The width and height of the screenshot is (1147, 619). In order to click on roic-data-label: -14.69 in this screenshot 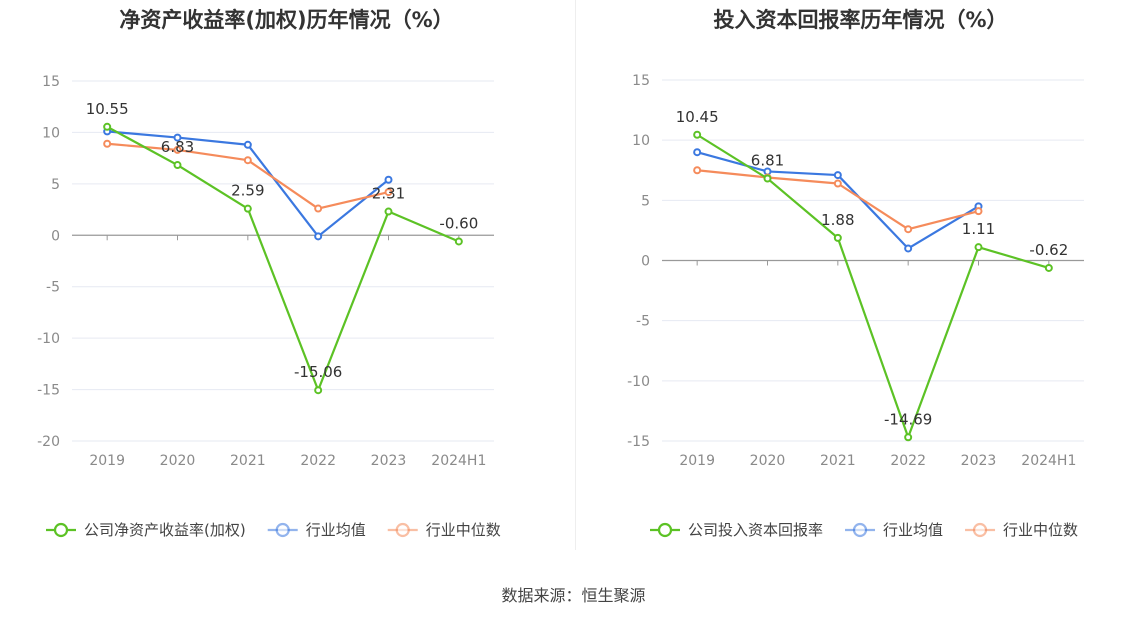, I will do `click(908, 419)`.